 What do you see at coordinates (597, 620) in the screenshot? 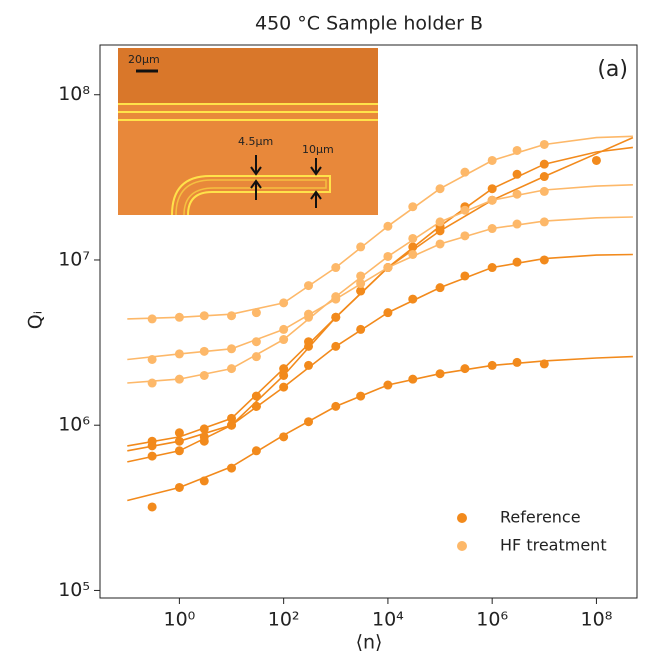
I see `x-tick-label: 10⁸` at bounding box center [597, 620].